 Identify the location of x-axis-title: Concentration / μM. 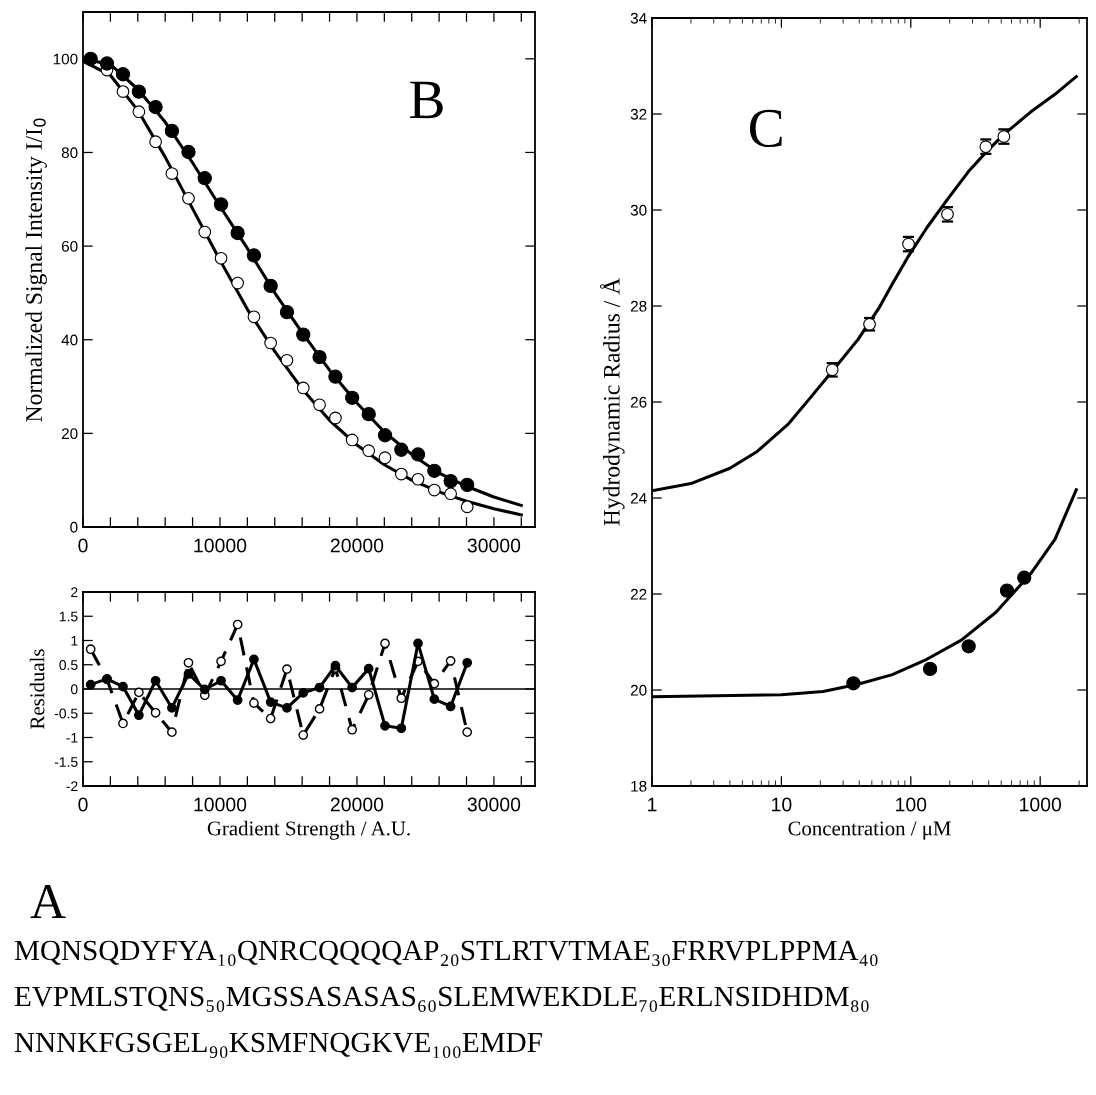
(869, 830).